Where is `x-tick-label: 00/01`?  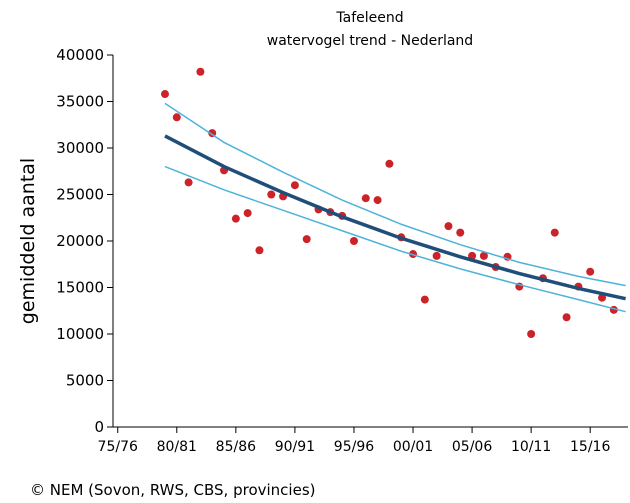 x-tick-label: 00/01 is located at coordinates (413, 447).